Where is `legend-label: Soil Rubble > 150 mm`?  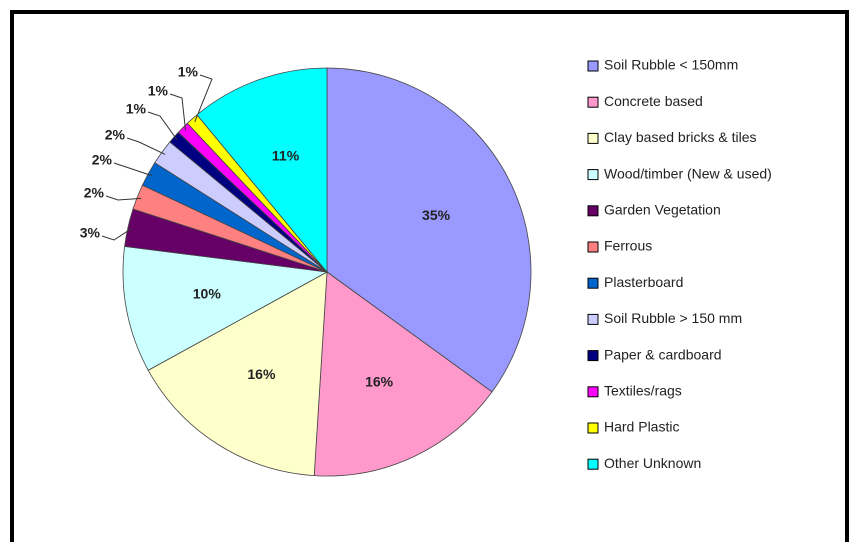 legend-label: Soil Rubble > 150 mm is located at coordinates (673, 318).